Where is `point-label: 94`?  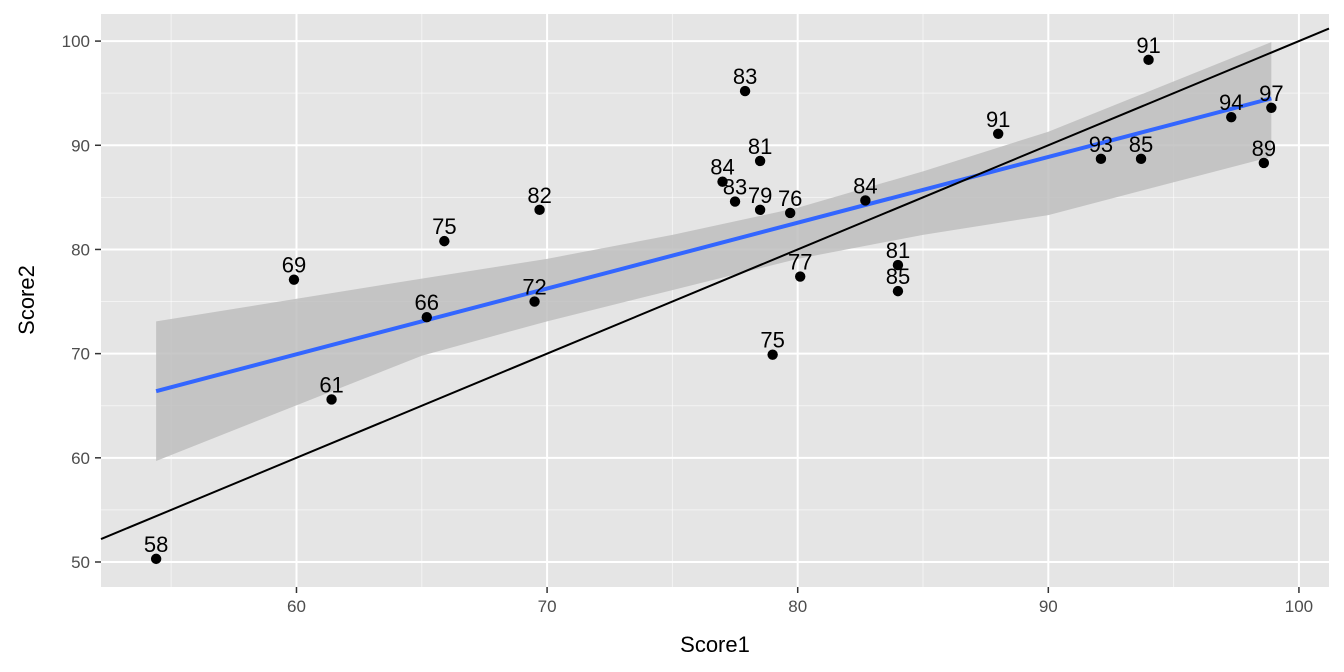 point-label: 94 is located at coordinates (1231, 102).